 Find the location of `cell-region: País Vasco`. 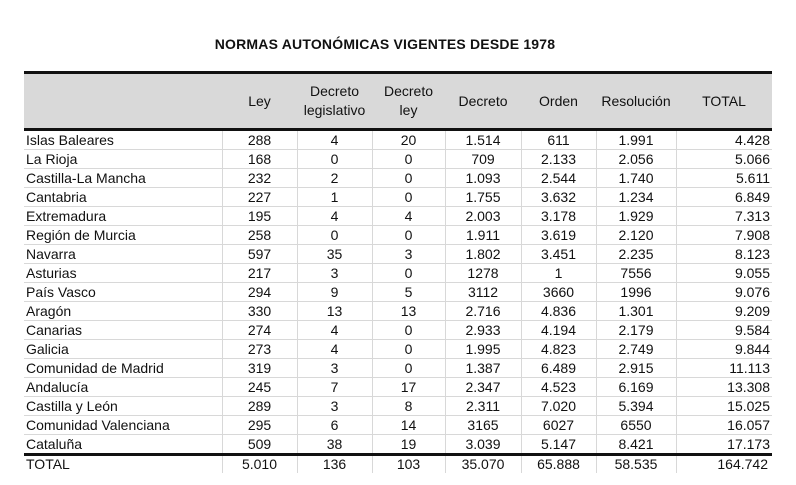

cell-region: País Vasco is located at coordinates (123, 292).